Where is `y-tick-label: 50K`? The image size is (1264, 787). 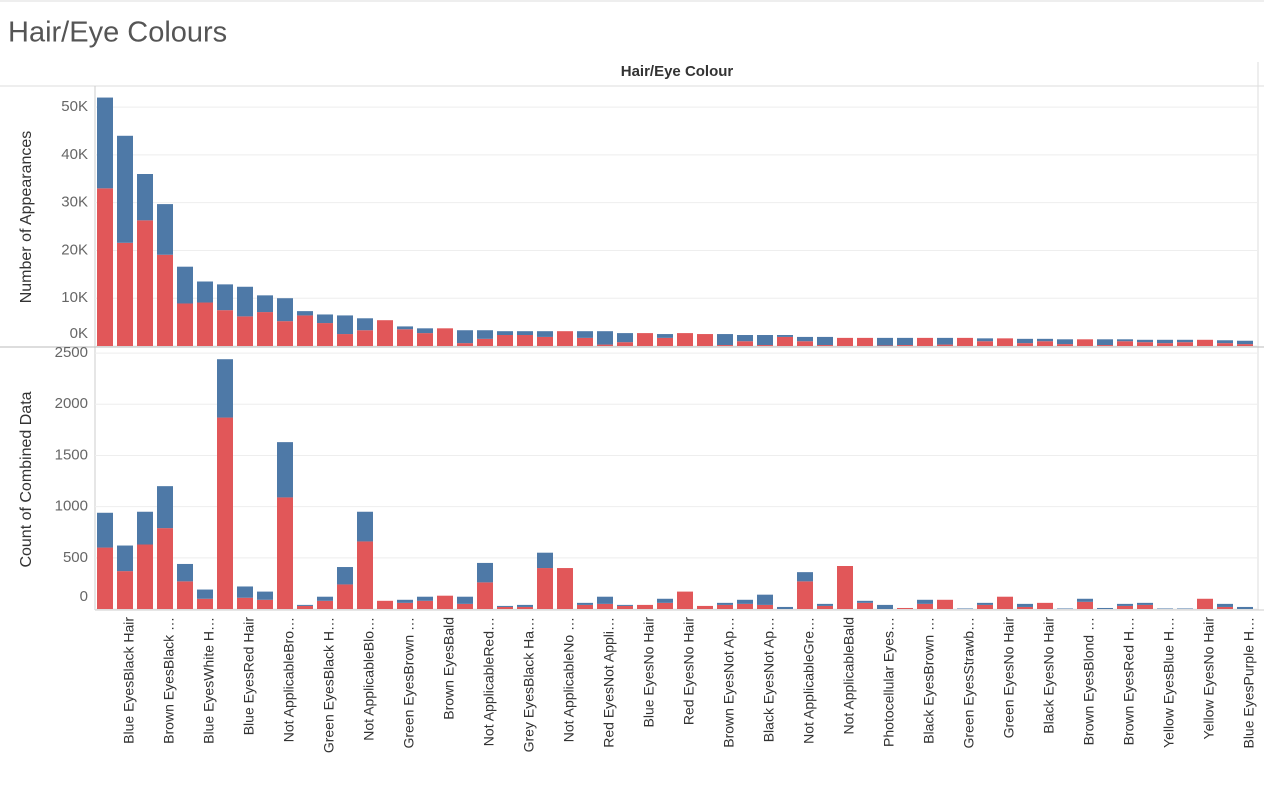 y-tick-label: 50K is located at coordinates (74, 106).